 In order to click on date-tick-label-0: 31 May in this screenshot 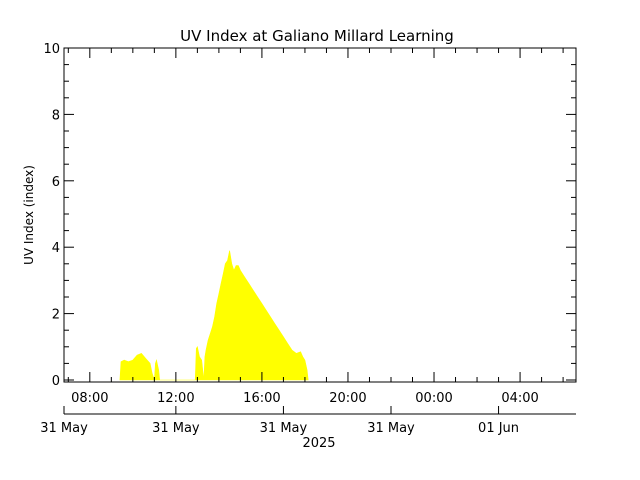, I will do `click(64, 428)`.